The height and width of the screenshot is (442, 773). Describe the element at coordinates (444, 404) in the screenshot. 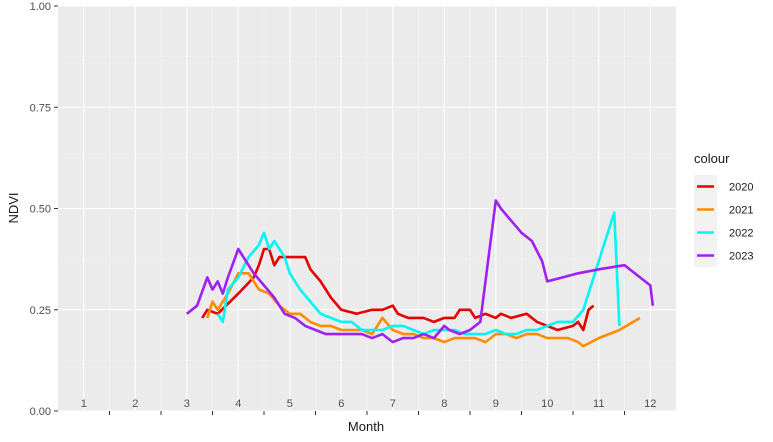

I see `x-tick-label: 8` at that location.